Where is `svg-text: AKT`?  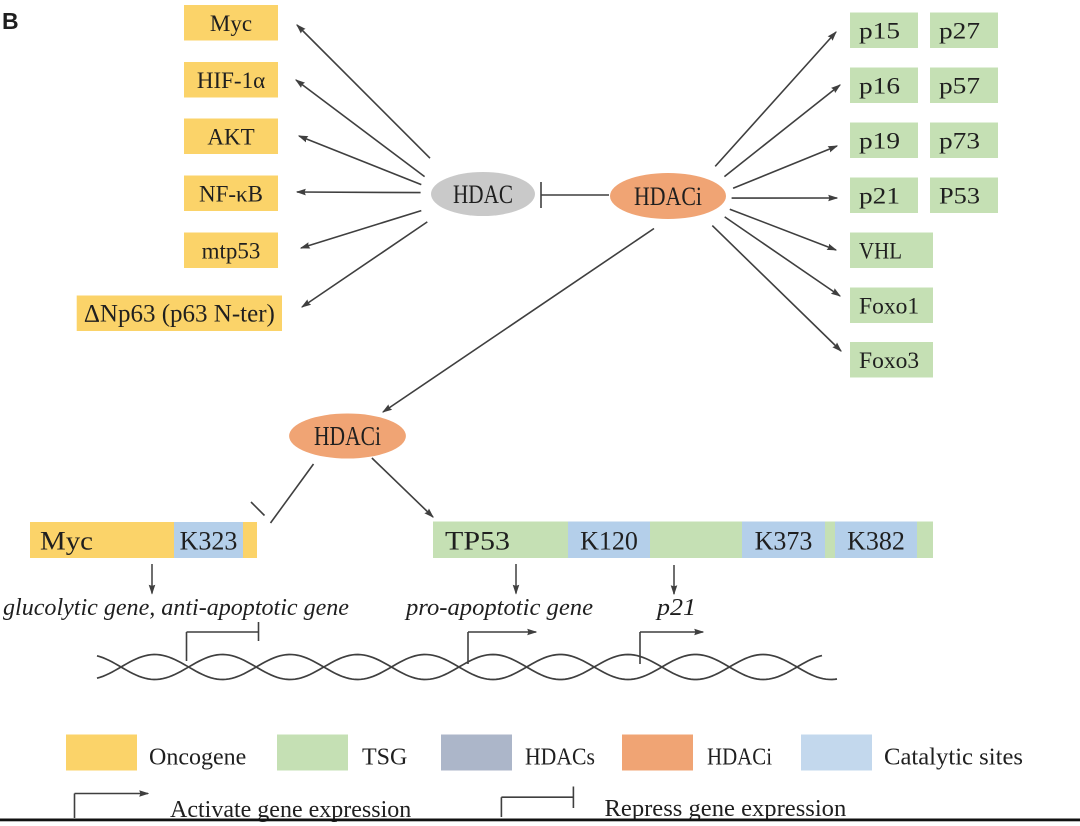
svg-text: AKT is located at coordinates (230, 136).